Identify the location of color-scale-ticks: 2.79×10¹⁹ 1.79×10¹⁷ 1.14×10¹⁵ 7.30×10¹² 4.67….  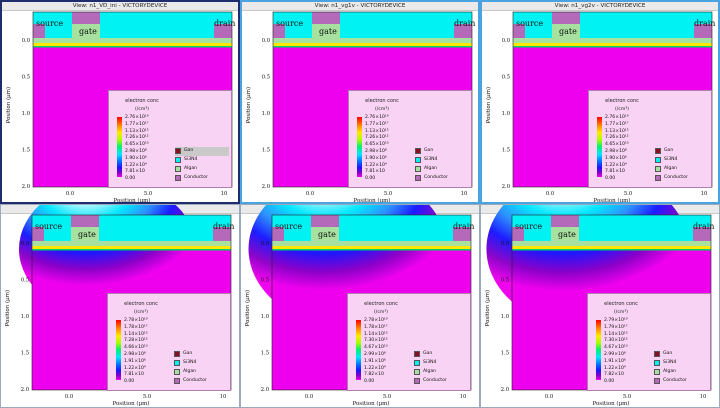
(629, 352).